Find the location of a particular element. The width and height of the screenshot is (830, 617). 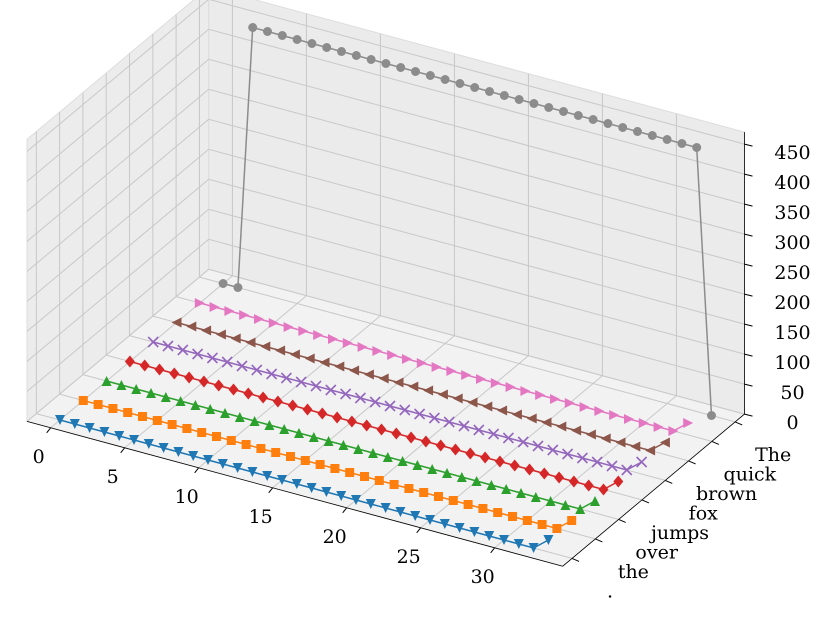

y-tick-label: the is located at coordinates (633, 572).